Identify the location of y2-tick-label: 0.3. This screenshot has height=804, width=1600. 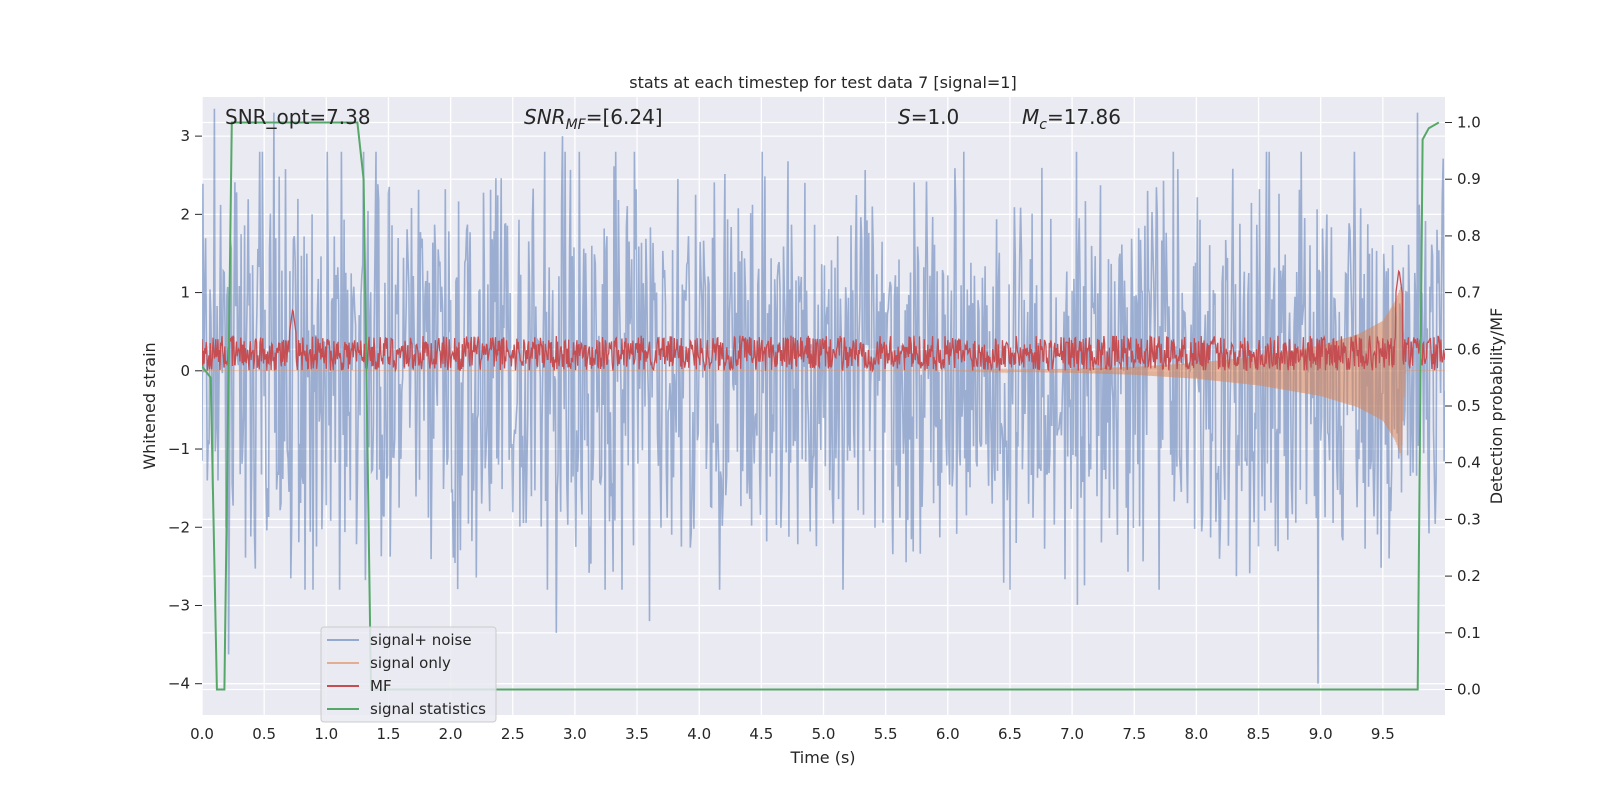
(1469, 519).